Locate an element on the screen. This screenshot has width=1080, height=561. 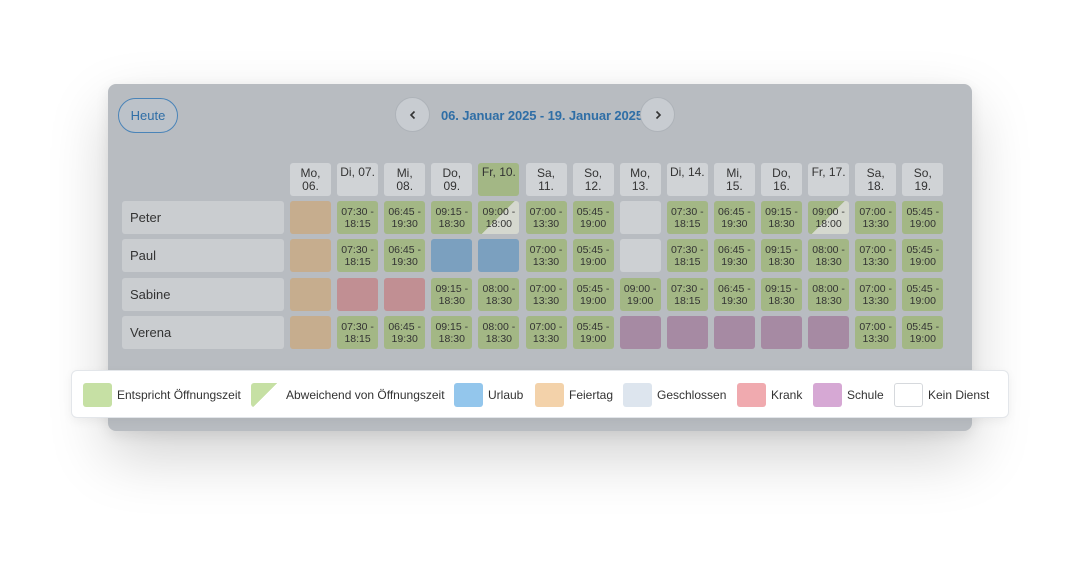
day-header-line2: 15. is located at coordinates (734, 185).